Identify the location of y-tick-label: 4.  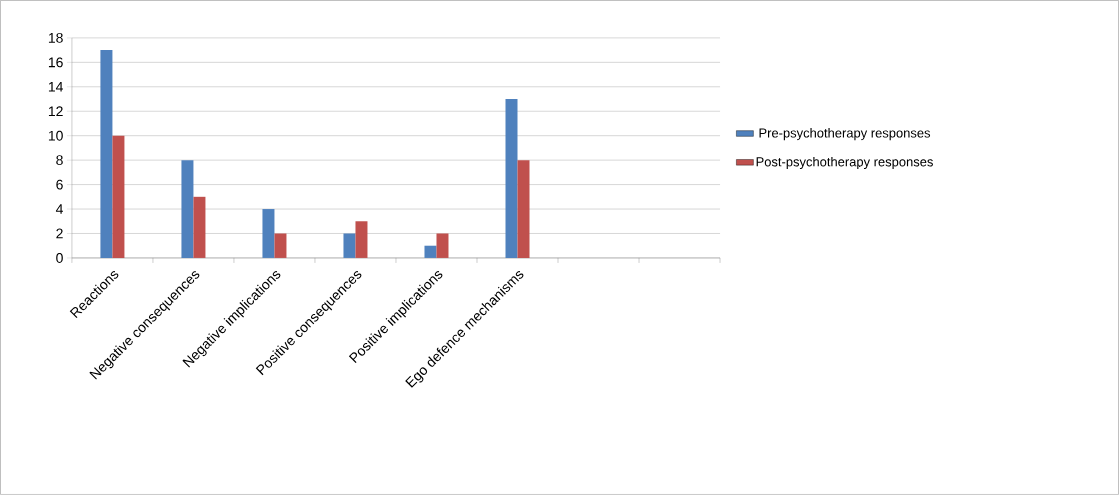
(59, 209).